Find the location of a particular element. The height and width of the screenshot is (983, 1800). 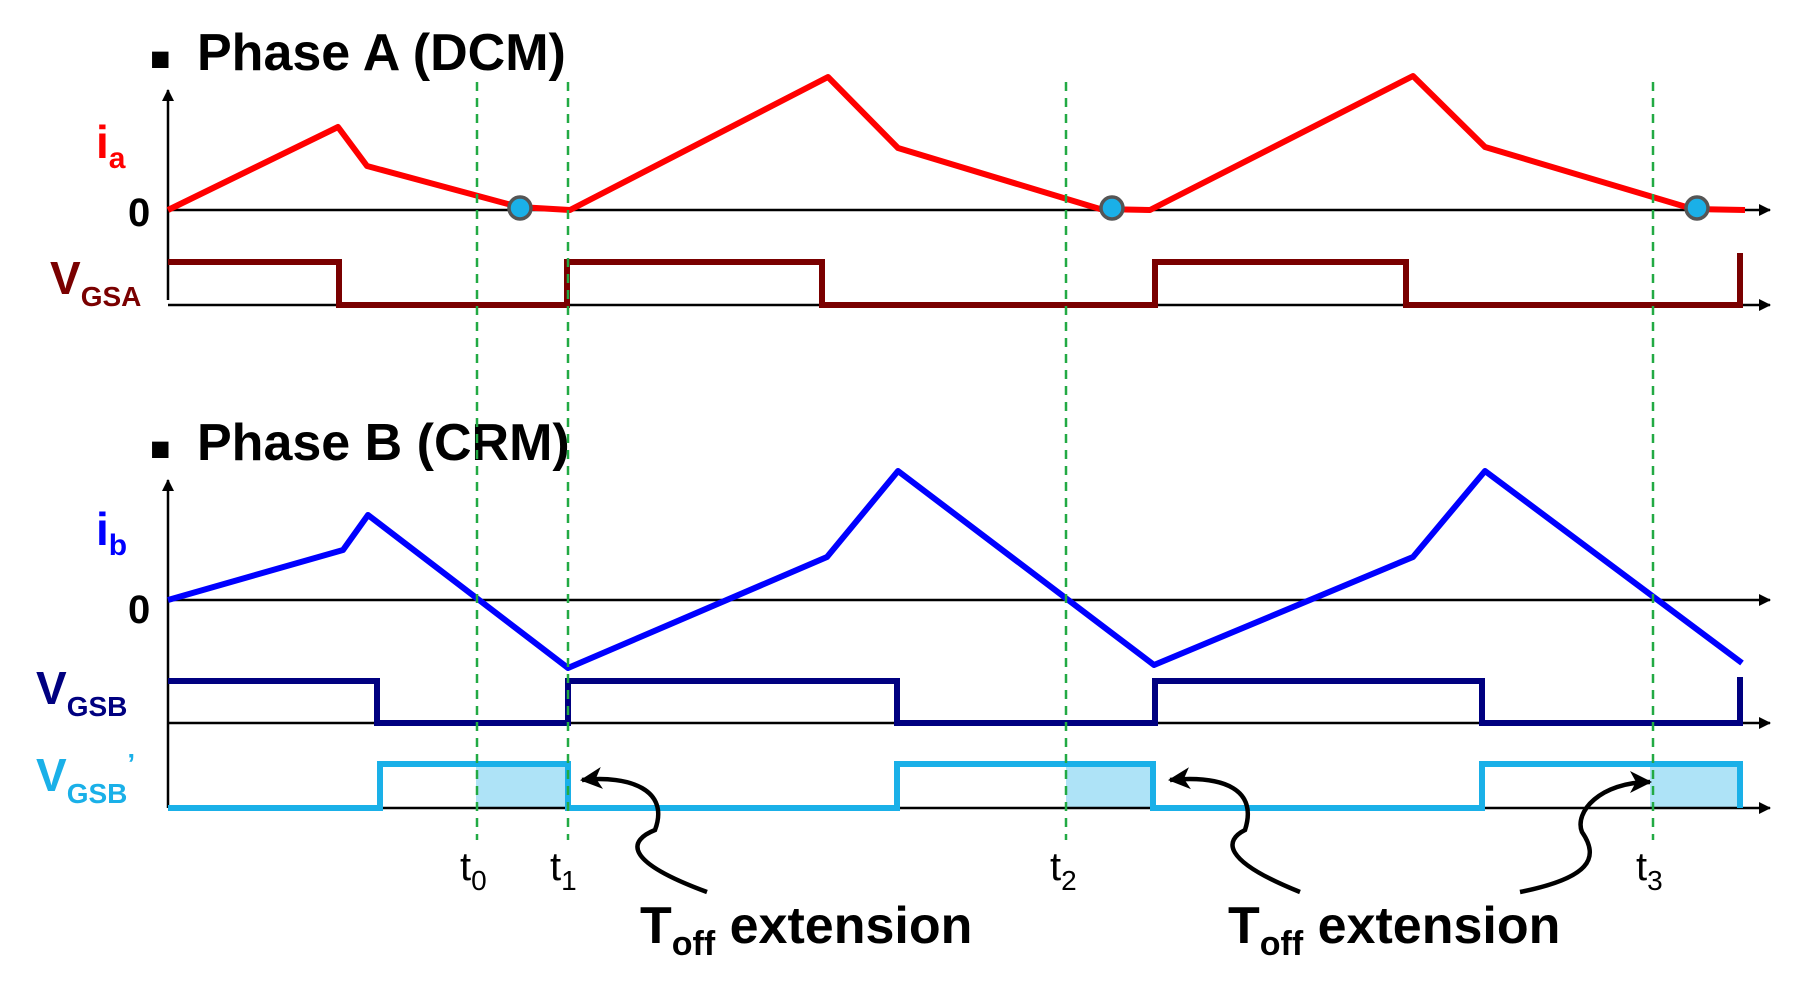

phase-a-current-label: ia is located at coordinates (111, 145).